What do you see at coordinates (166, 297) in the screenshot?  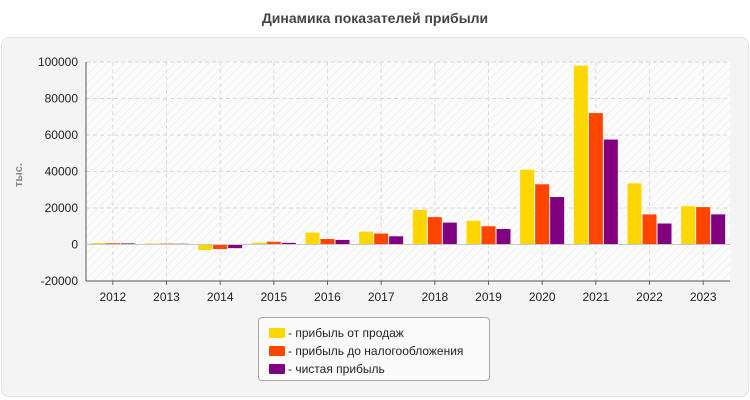 I see `x-tick-label: 2013` at bounding box center [166, 297].